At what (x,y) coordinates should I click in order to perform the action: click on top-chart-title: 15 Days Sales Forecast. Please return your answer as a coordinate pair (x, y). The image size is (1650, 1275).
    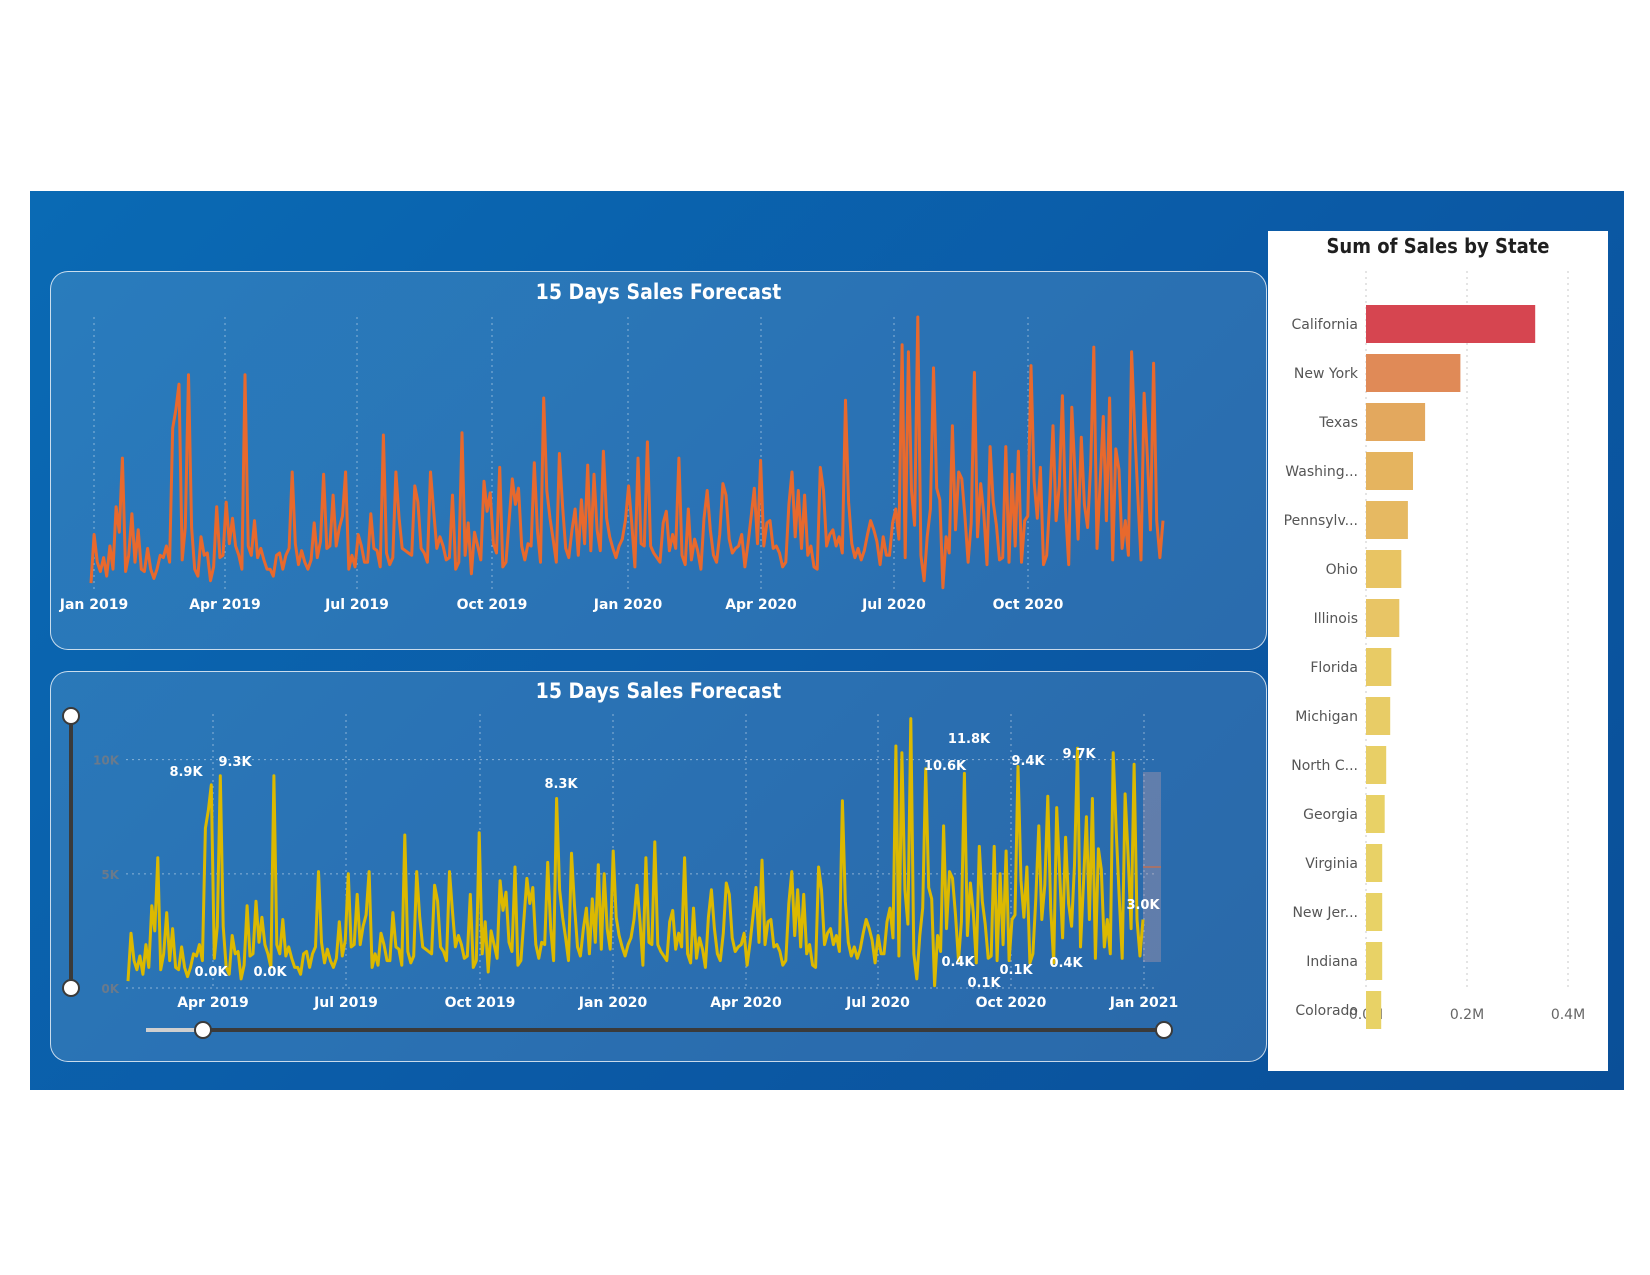
    Looking at the image, I should click on (658, 292).